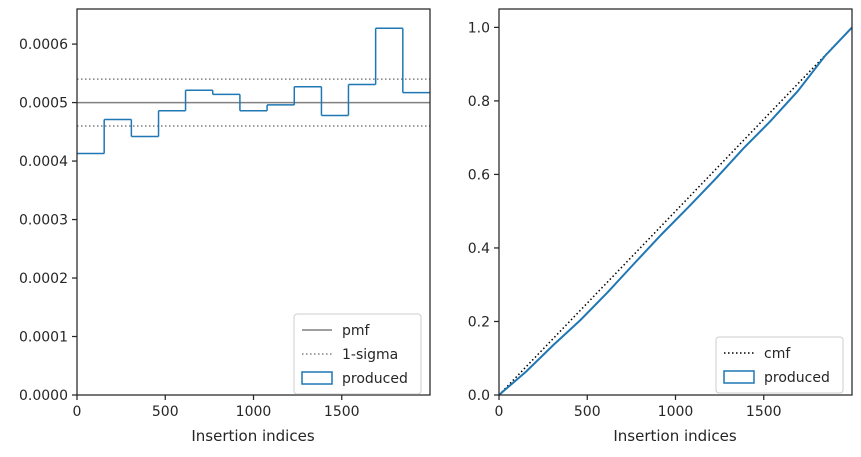 Image resolution: width=861 pixels, height=457 pixels. I want to click on y-tick-label: 0.0005, so click(43, 104).